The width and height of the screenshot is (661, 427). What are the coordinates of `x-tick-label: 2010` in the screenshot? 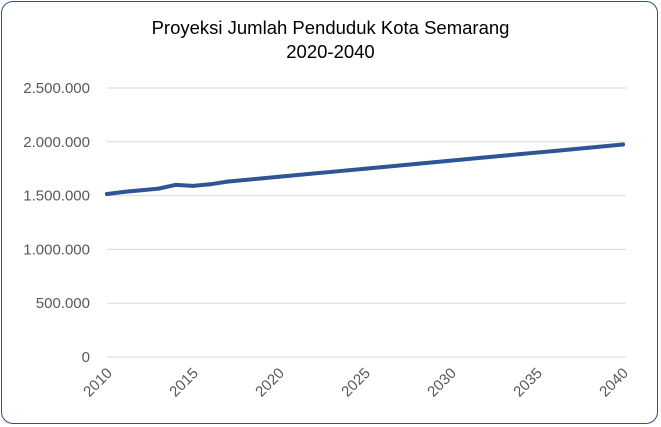 It's located at (98, 383).